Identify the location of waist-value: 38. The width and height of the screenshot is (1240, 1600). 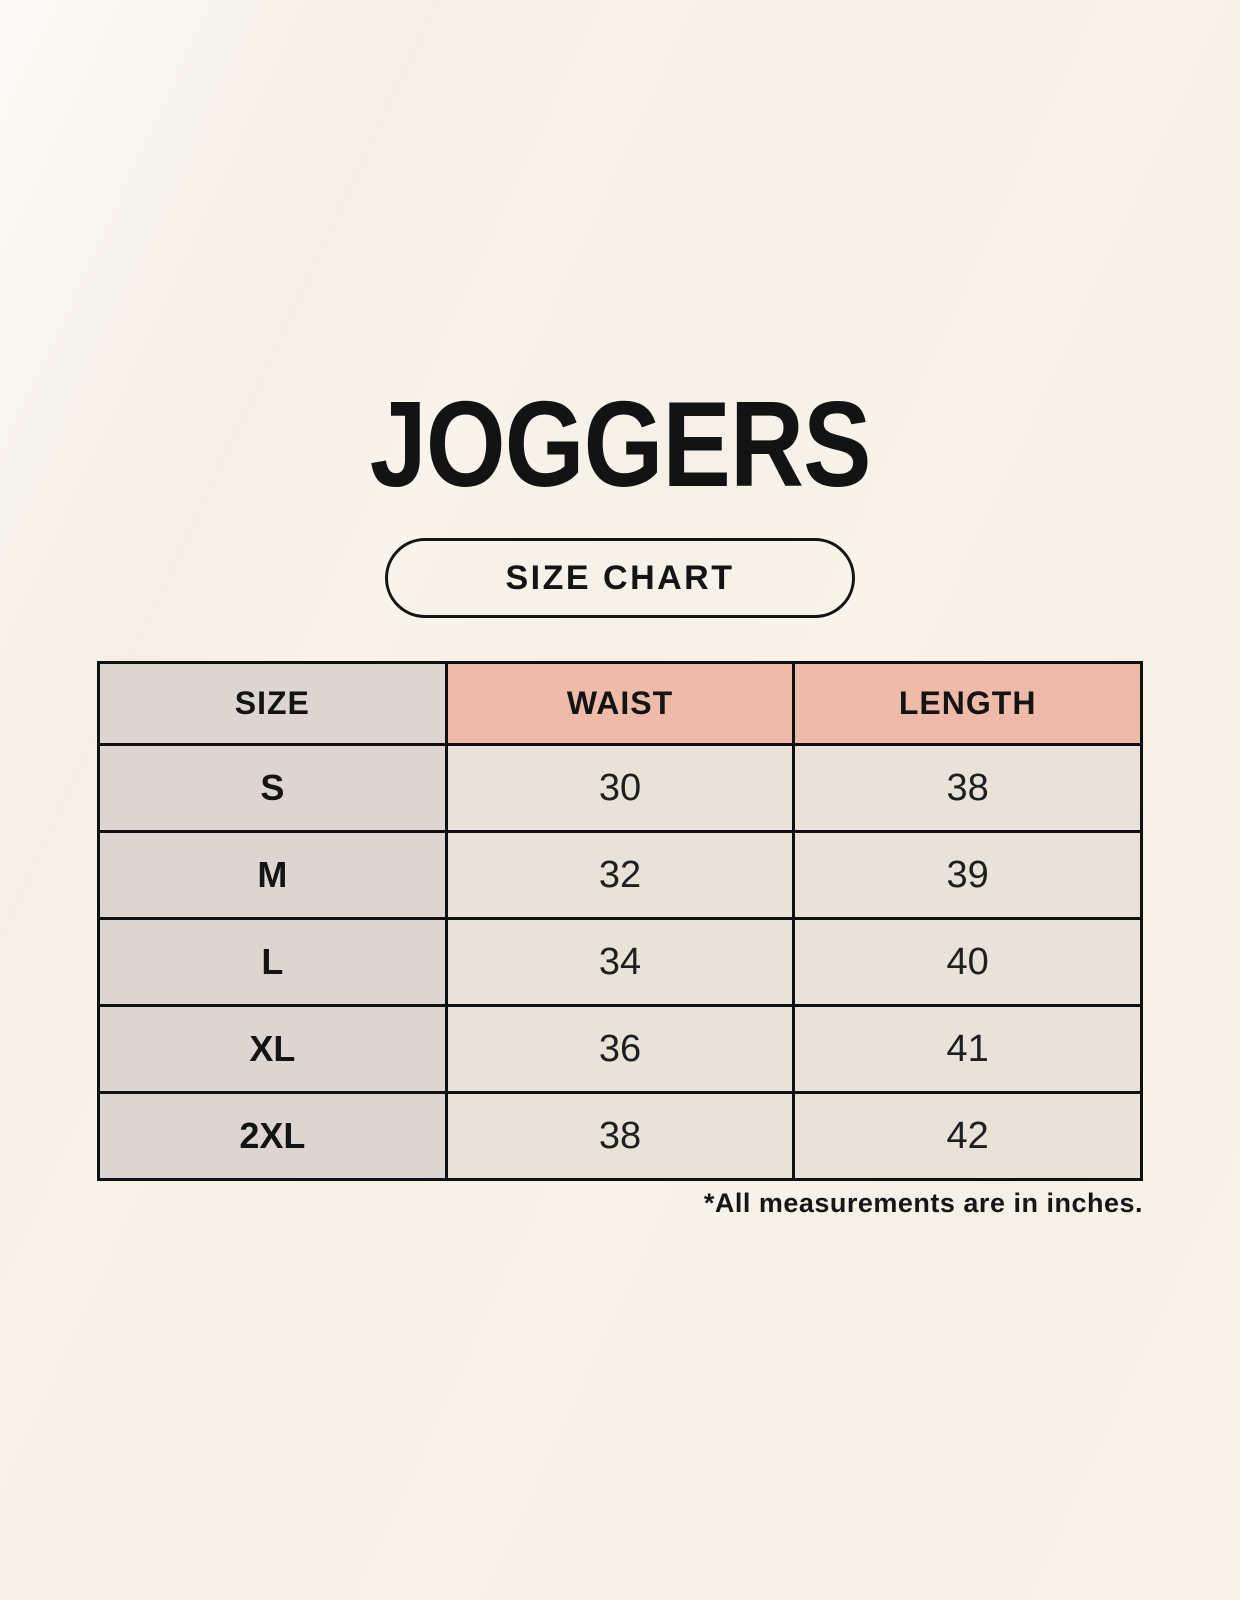
(620, 1135).